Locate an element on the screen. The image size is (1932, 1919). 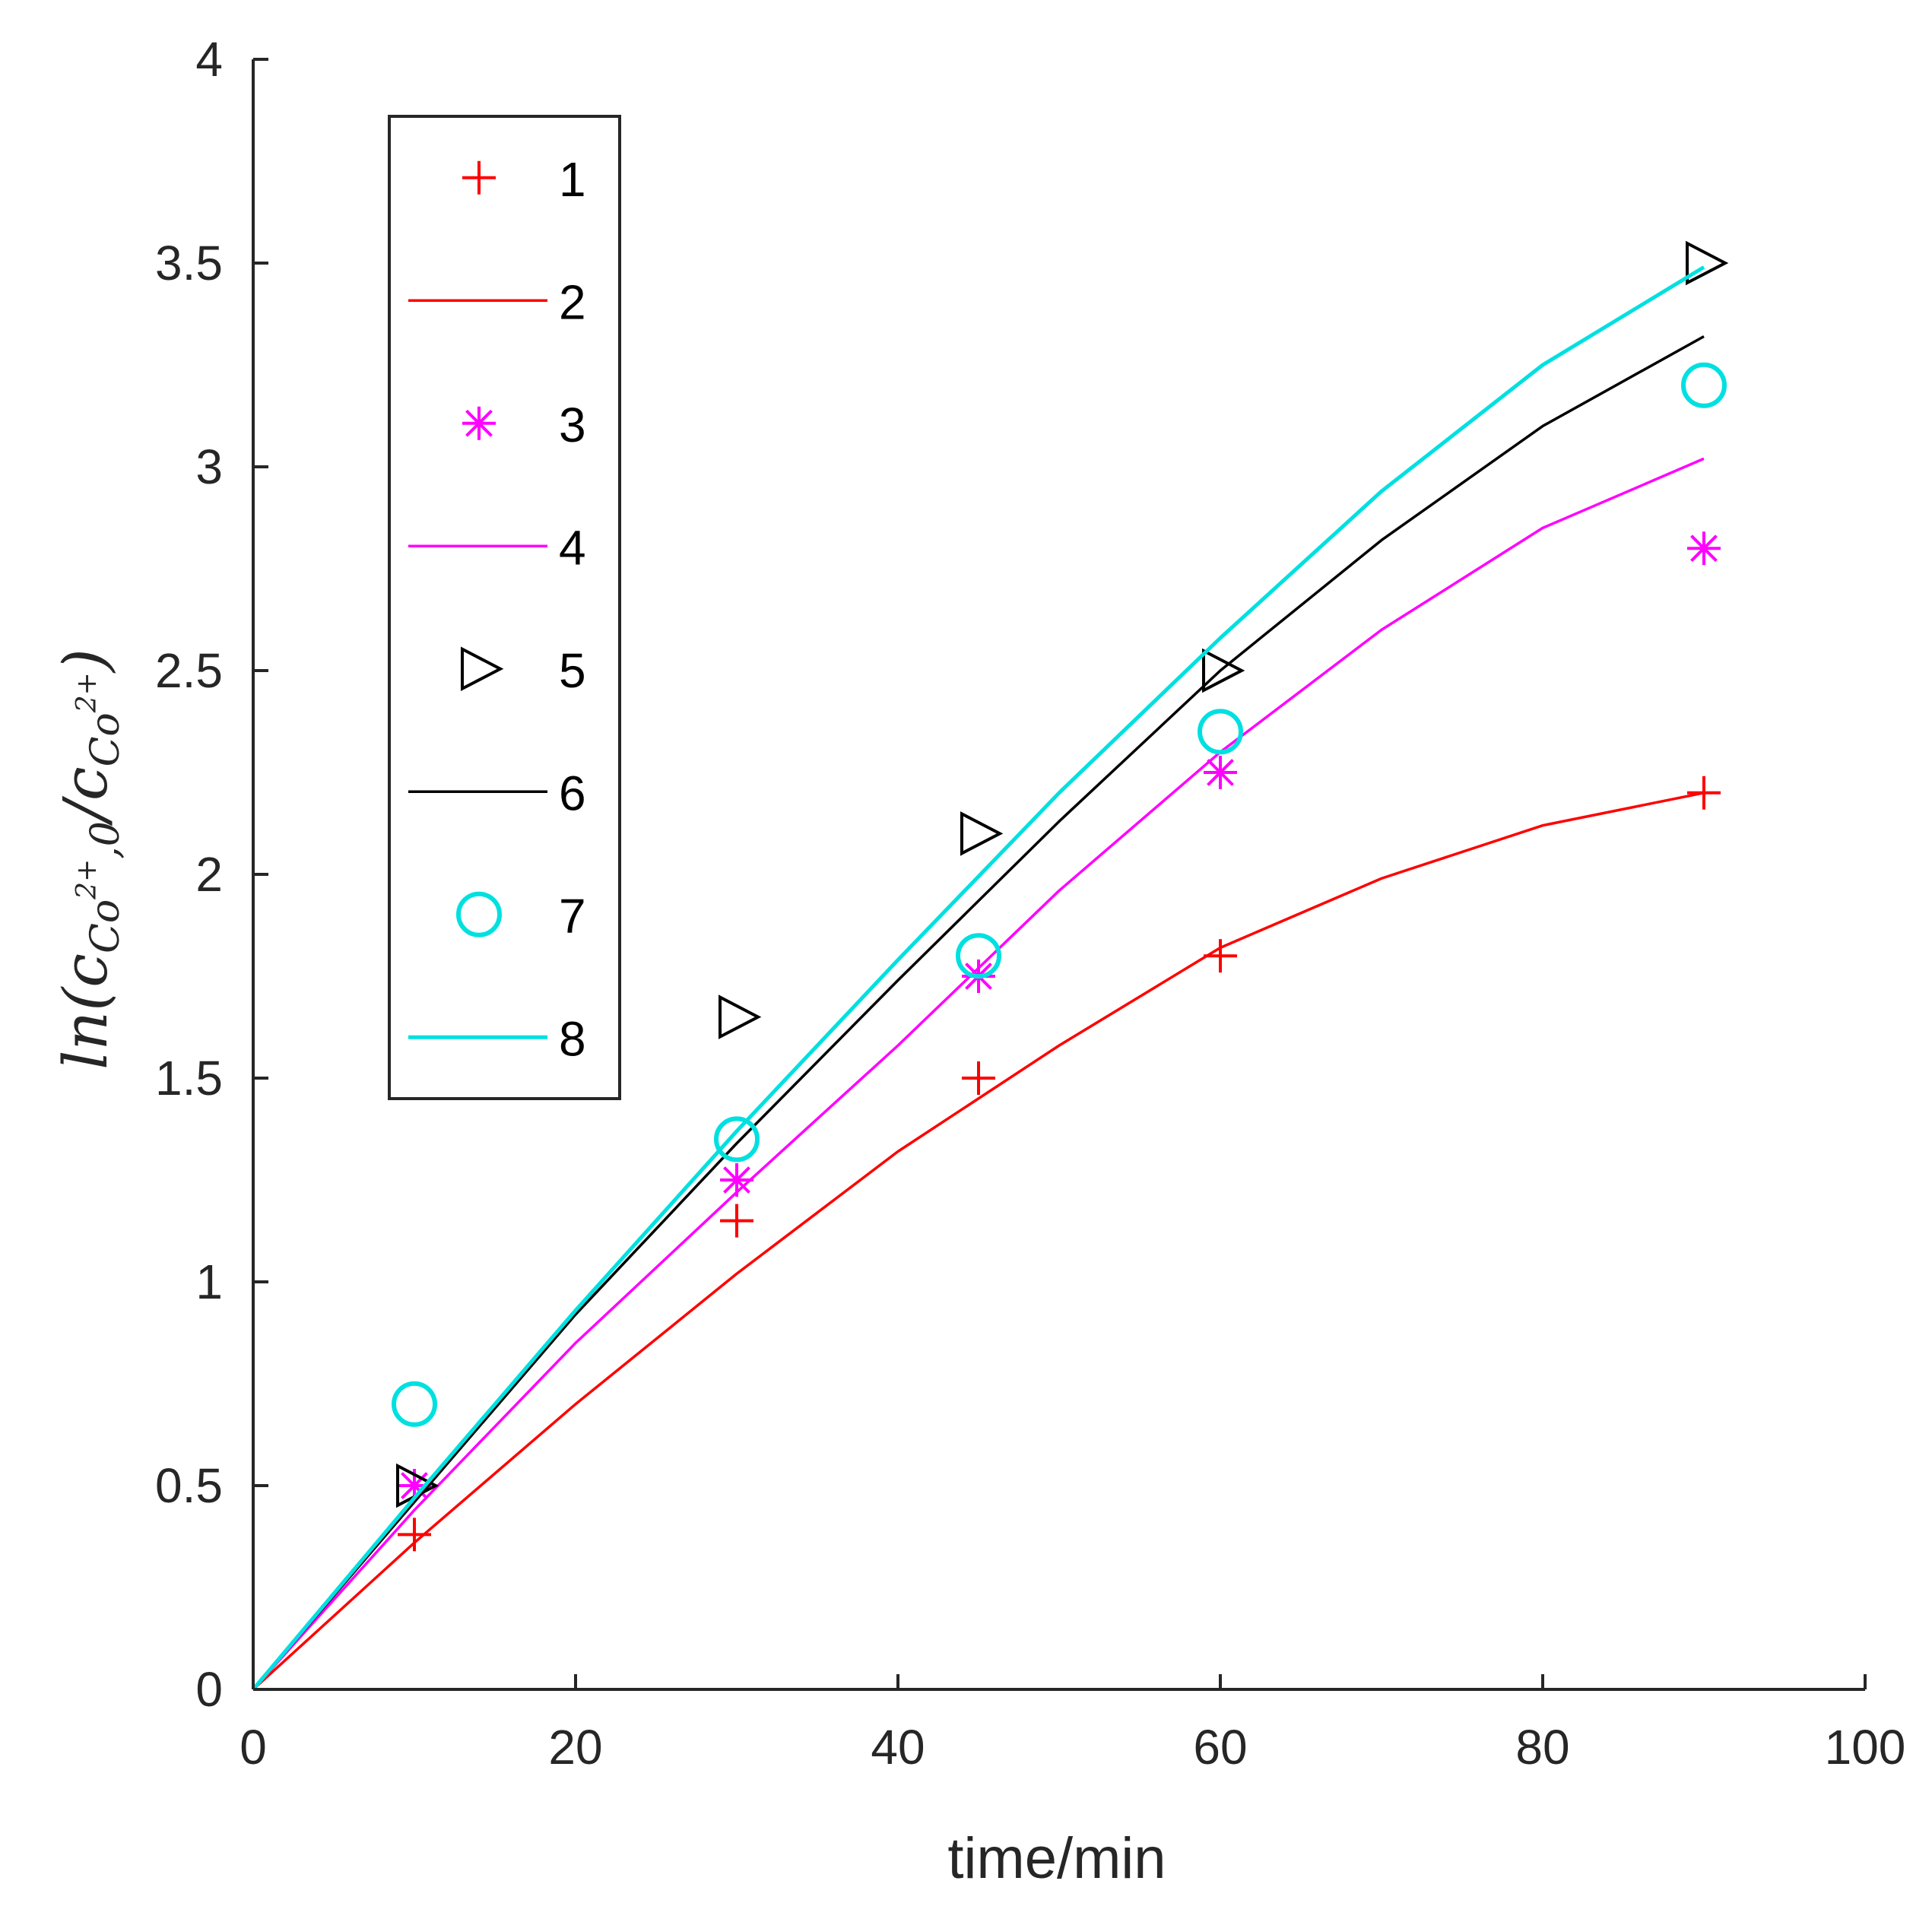
x-tick-label-0: 0 is located at coordinates (254, 1748).